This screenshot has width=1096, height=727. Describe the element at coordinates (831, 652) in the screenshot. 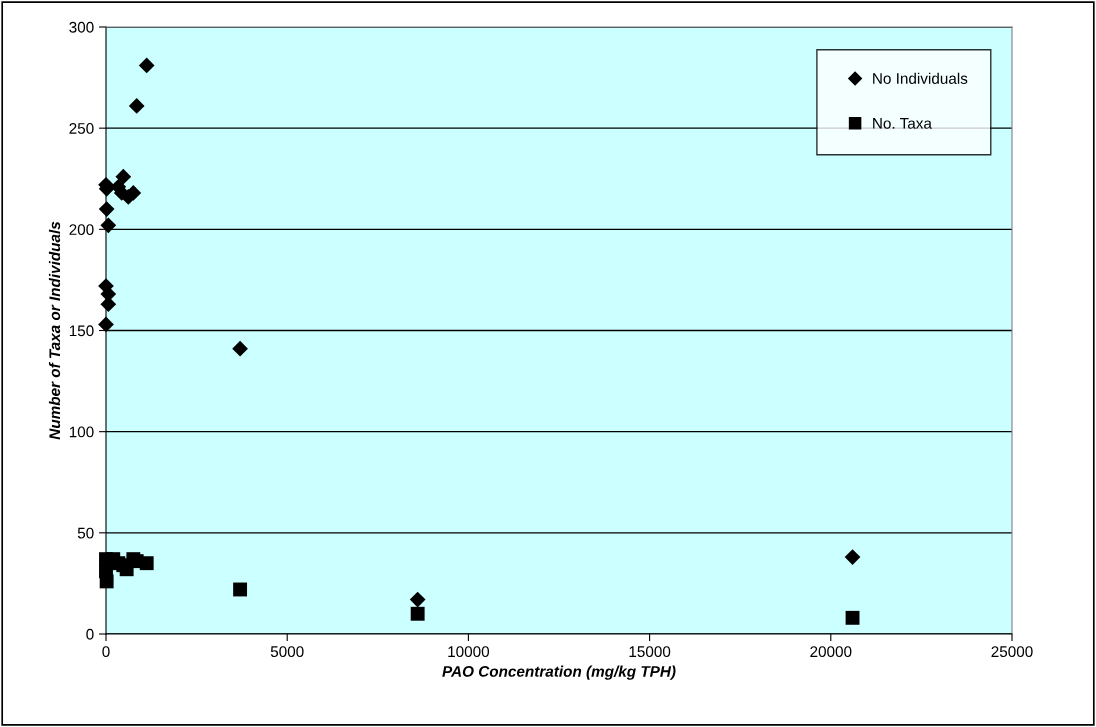

I see `x-tick-label: 20000` at that location.